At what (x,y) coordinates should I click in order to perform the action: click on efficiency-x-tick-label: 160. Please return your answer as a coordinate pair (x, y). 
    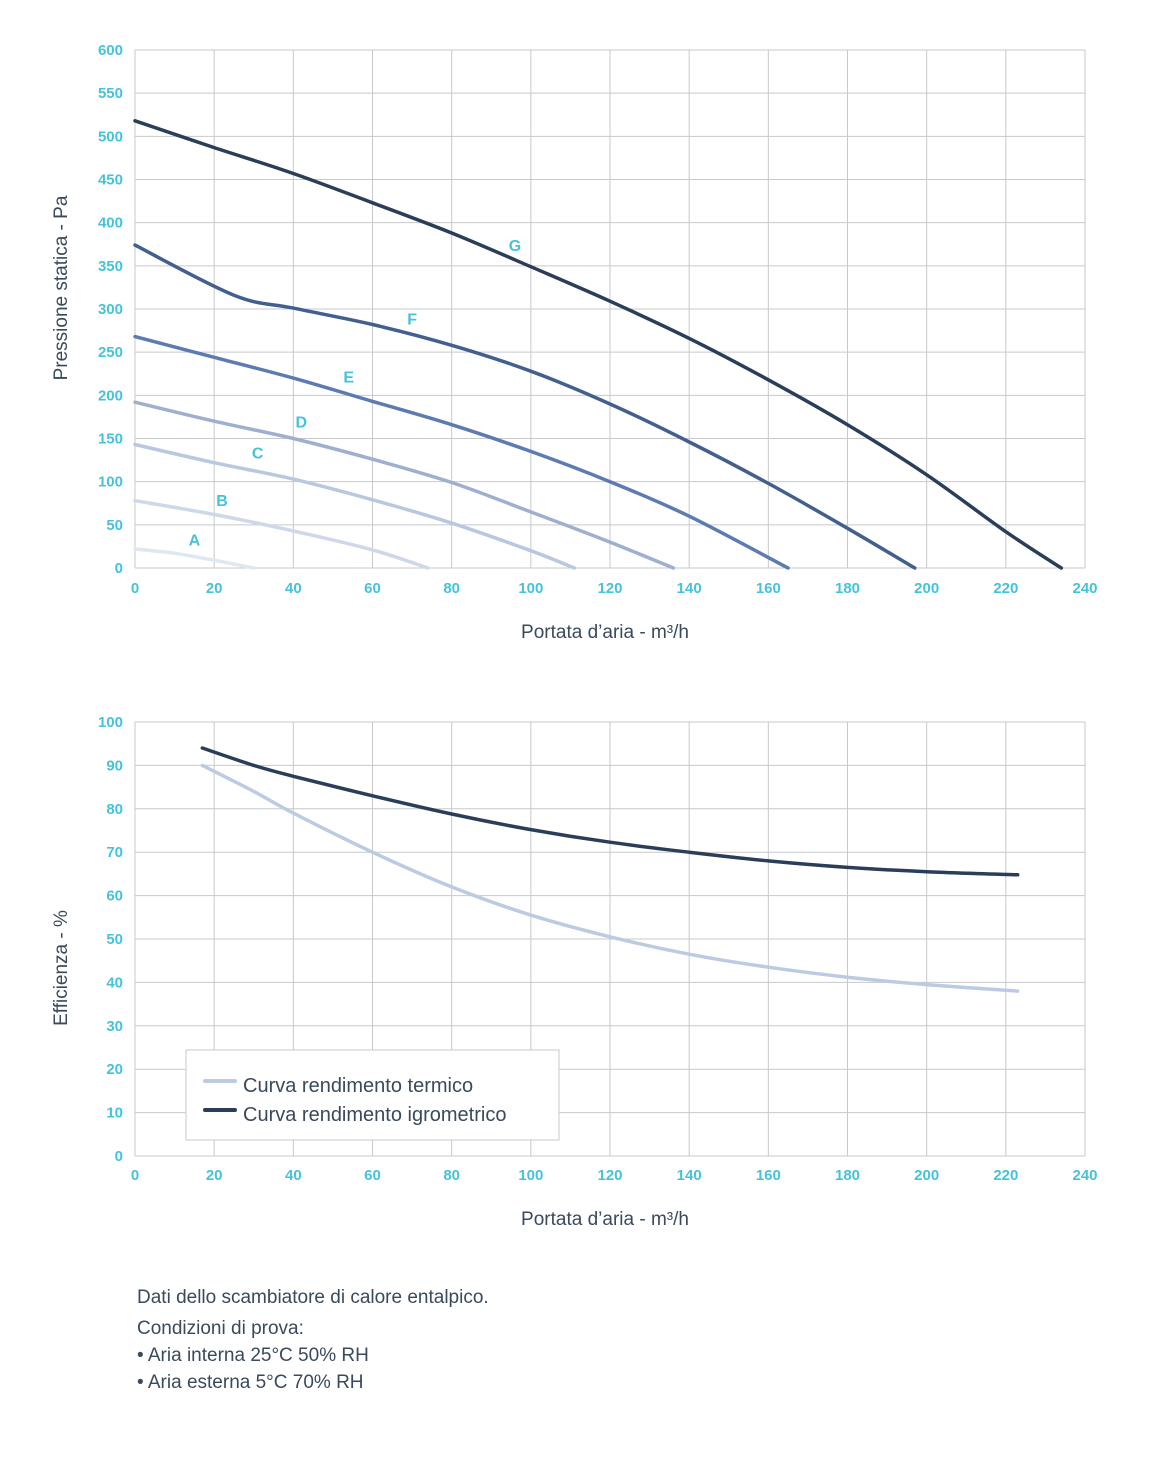
    Looking at the image, I should click on (768, 1175).